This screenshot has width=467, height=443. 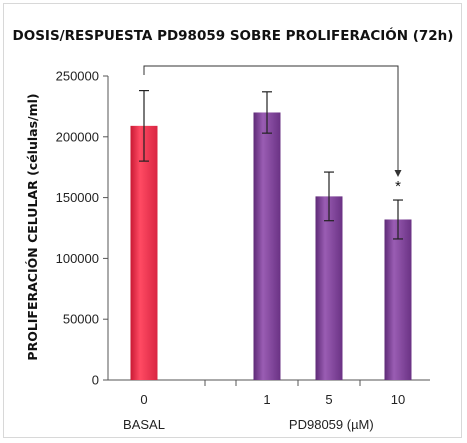 I want to click on y-tick-label: 250000, so click(x=77, y=76).